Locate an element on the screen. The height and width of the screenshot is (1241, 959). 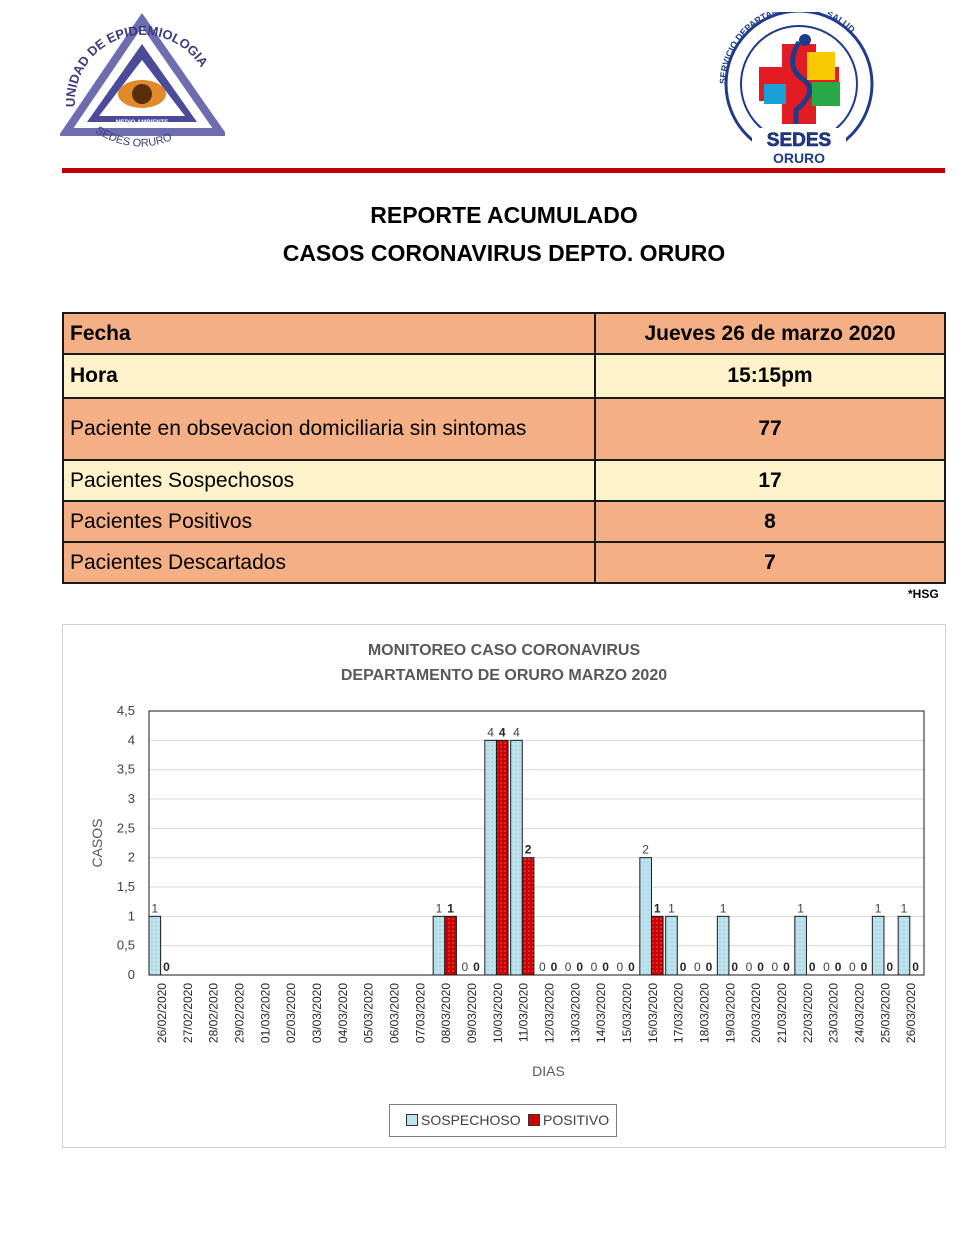
legend-swatch-sospechoso is located at coordinates (412, 1120).